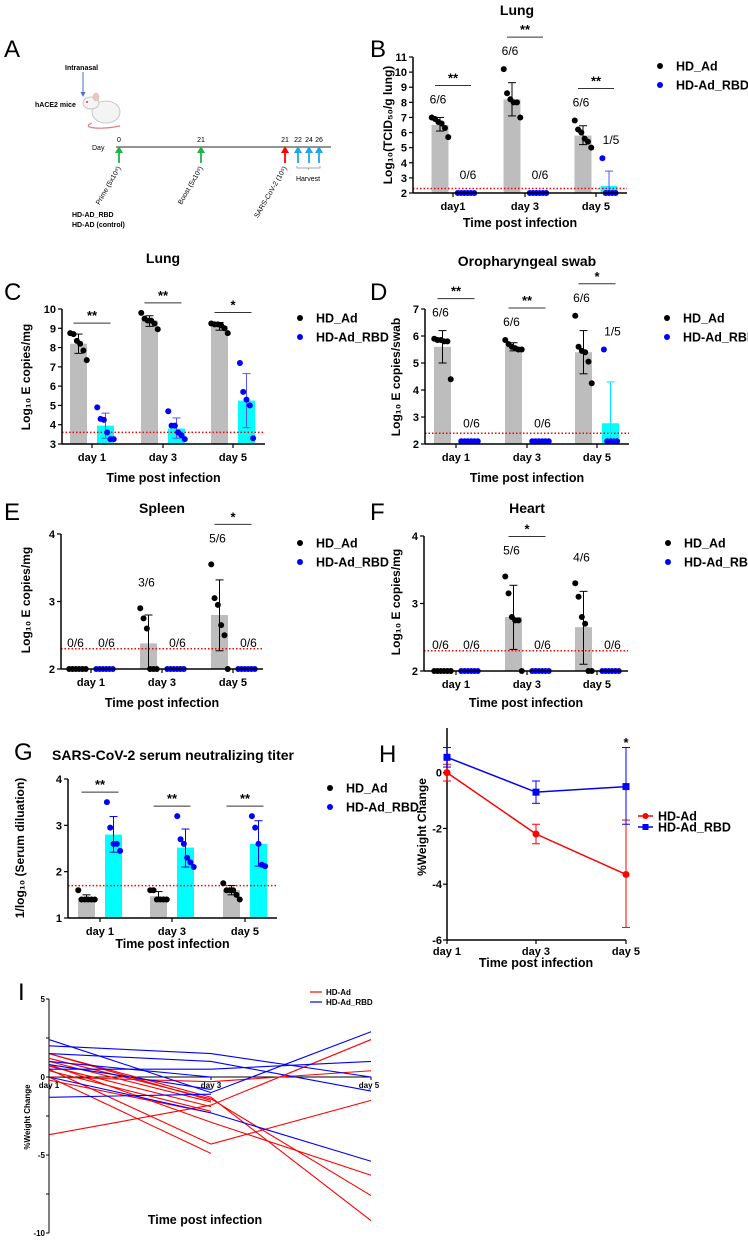  Describe the element at coordinates (101, 110) in the screenshot. I see `mouse-illustration-icon` at that location.